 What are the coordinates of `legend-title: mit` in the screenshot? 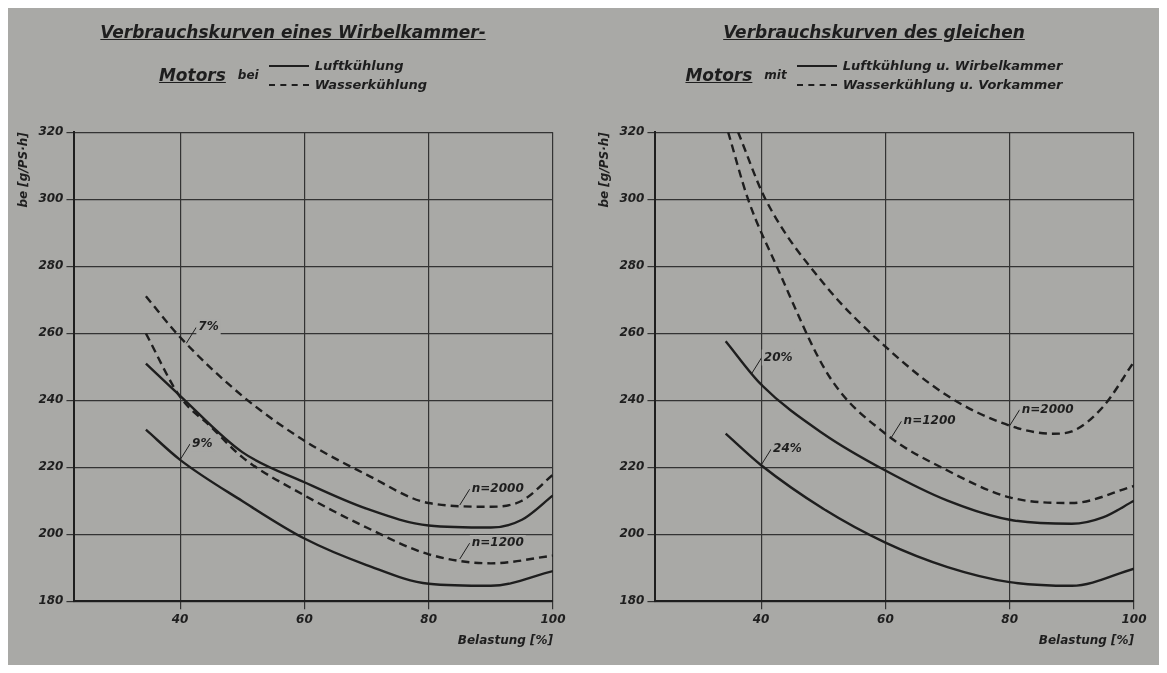 It's located at (775, 75).